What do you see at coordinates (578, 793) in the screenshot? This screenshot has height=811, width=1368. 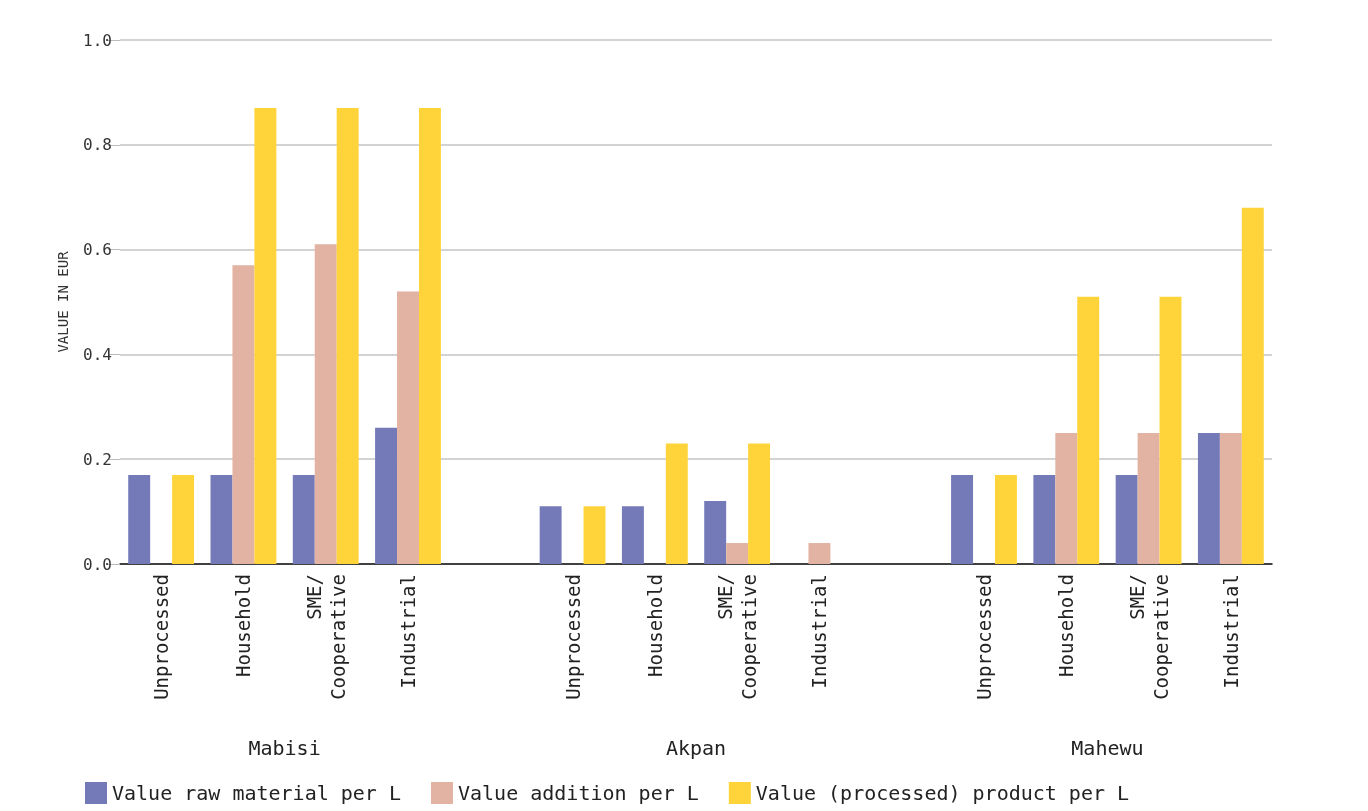 I see `legend-label: Value addition per L` at bounding box center [578, 793].